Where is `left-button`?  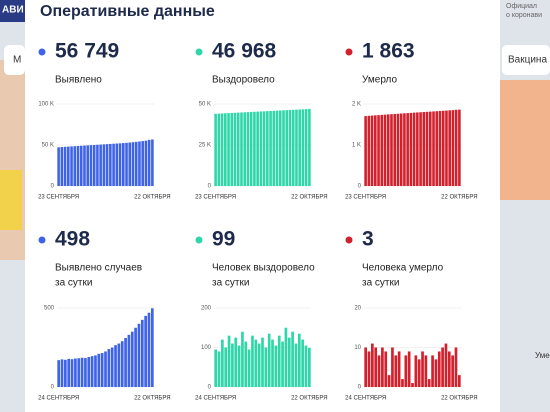
left-button is located at coordinates (14, 60).